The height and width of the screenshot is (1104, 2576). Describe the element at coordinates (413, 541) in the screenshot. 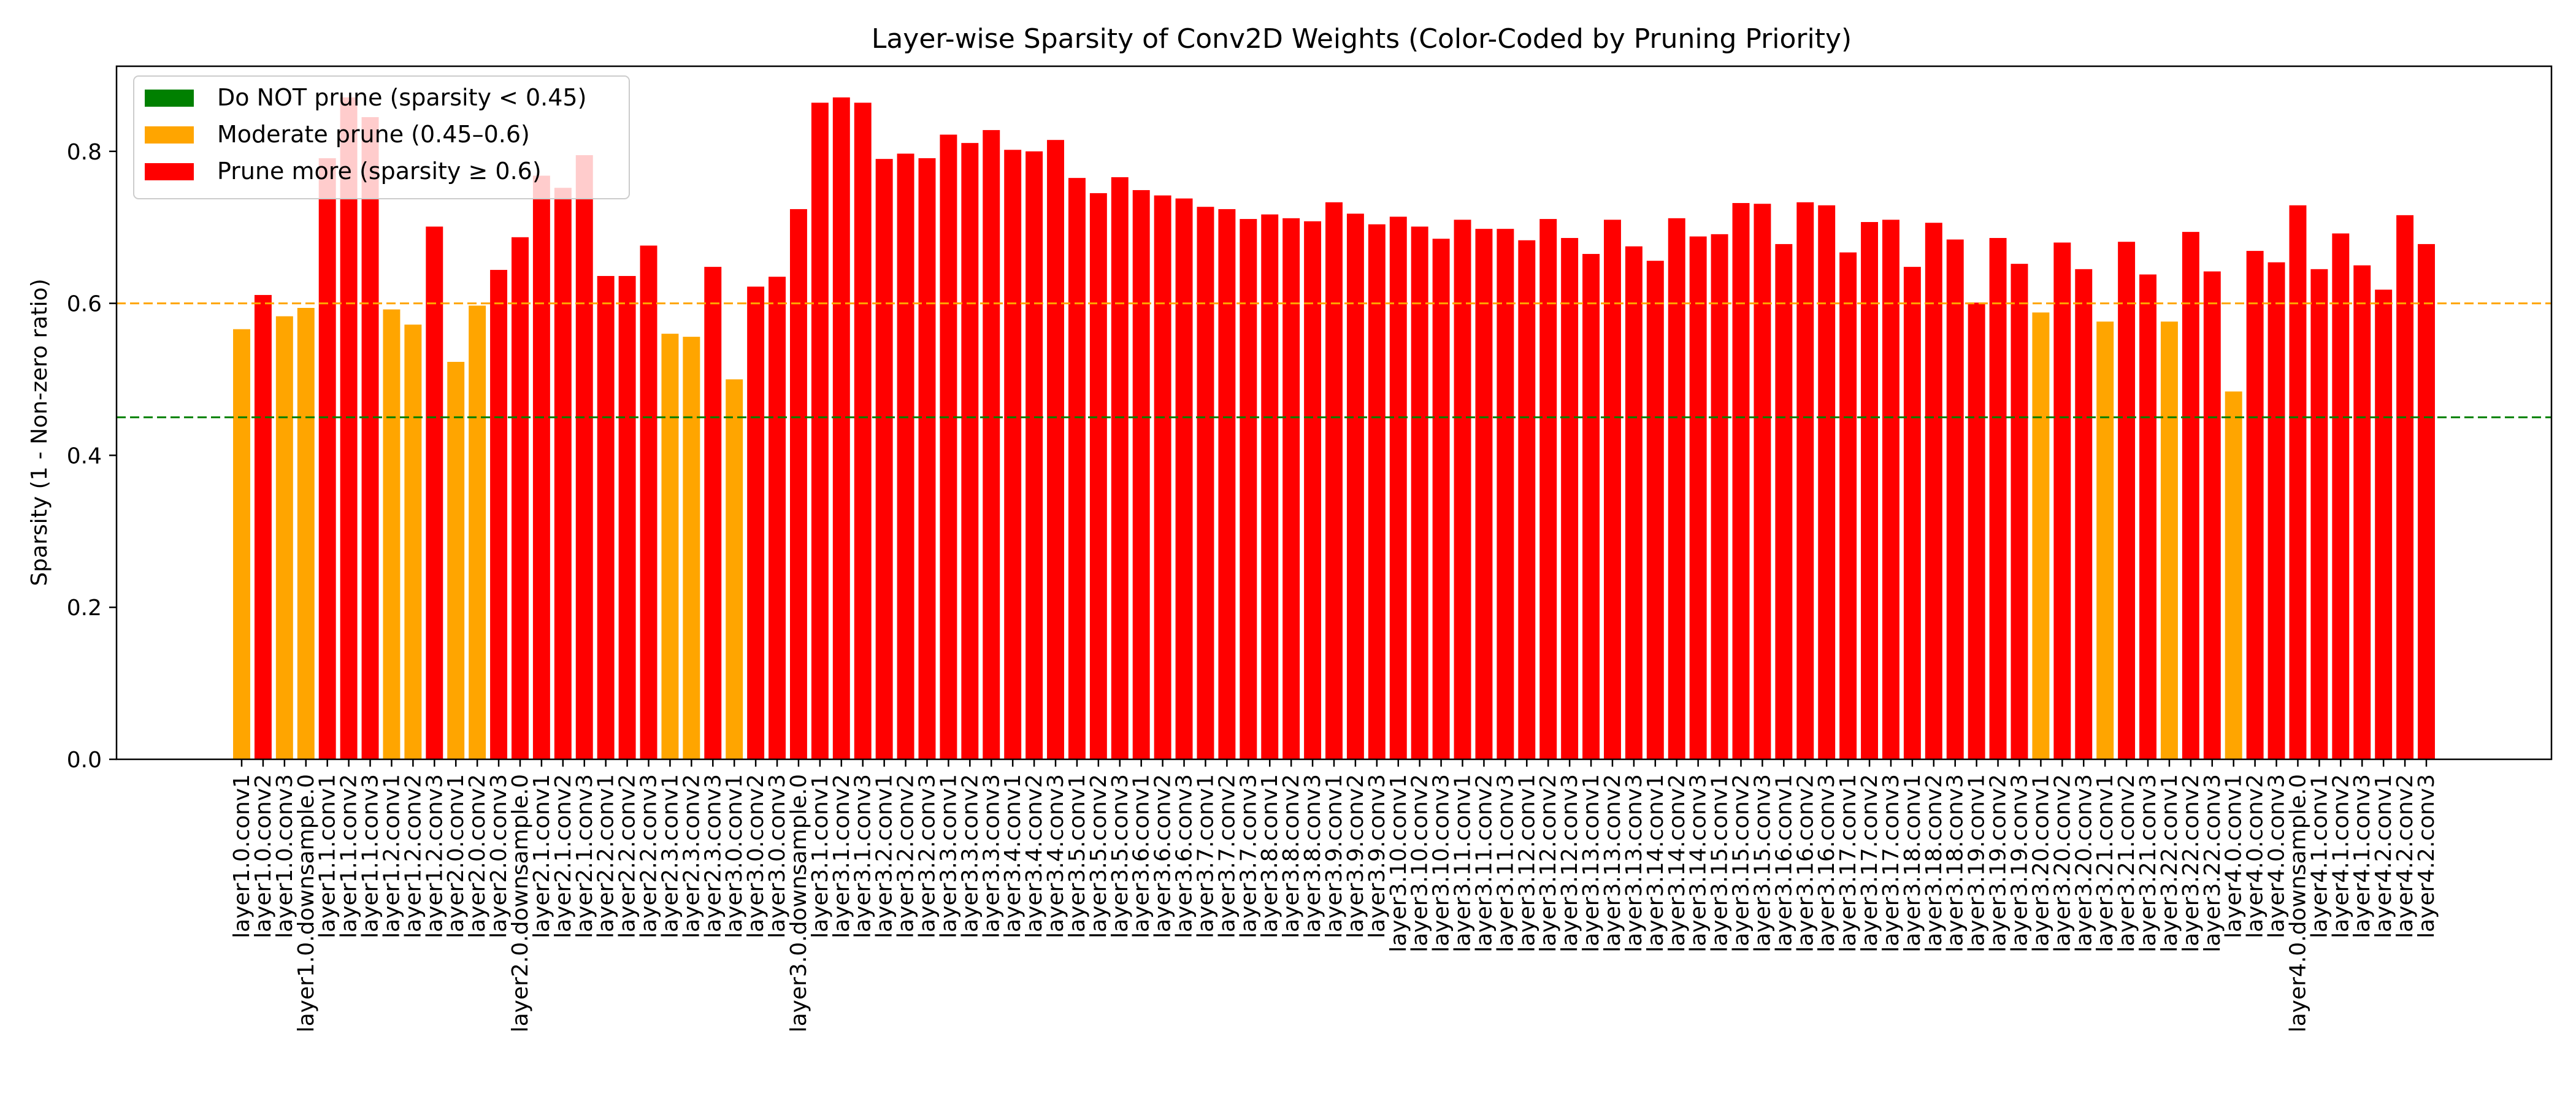

I see `bar-layer1-2-conv2` at that location.